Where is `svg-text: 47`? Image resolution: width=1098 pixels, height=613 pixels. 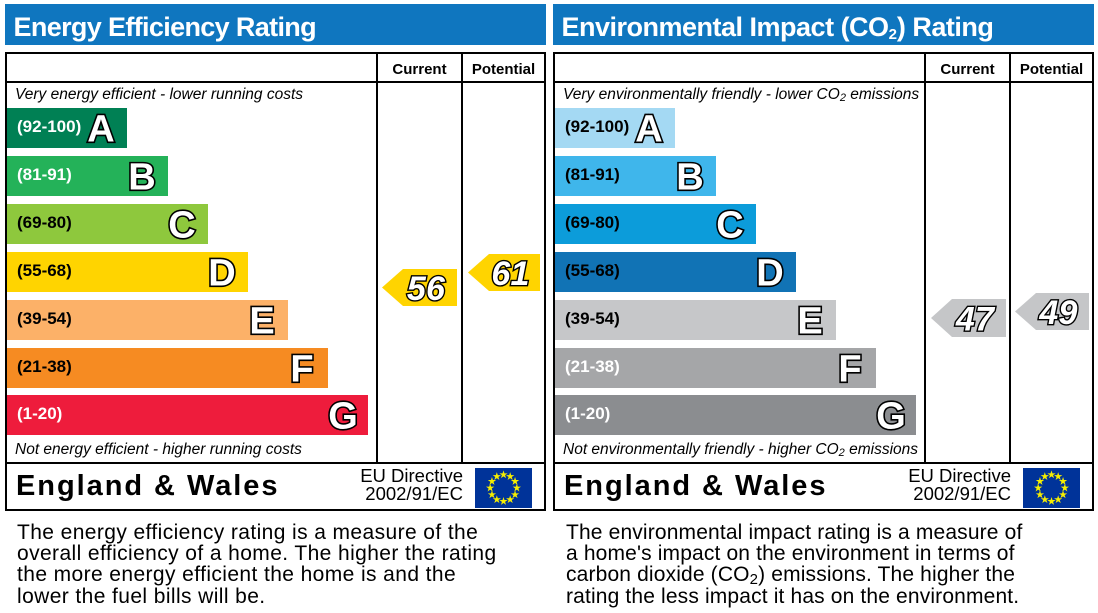
svg-text: 47 is located at coordinates (975, 320).